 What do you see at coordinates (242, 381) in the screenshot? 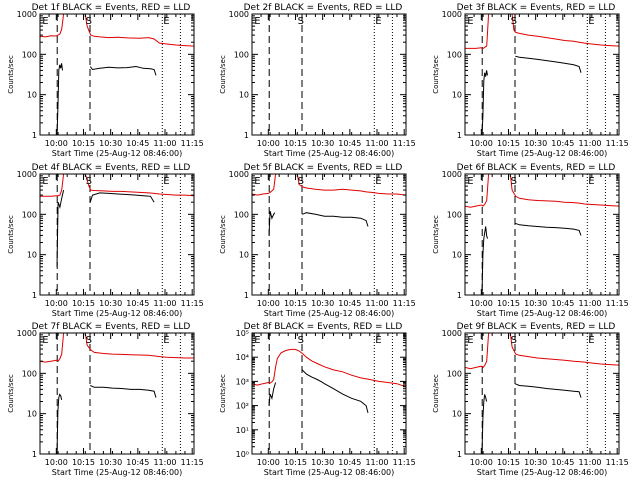
I see `y-tick-label: 10³` at bounding box center [242, 381].